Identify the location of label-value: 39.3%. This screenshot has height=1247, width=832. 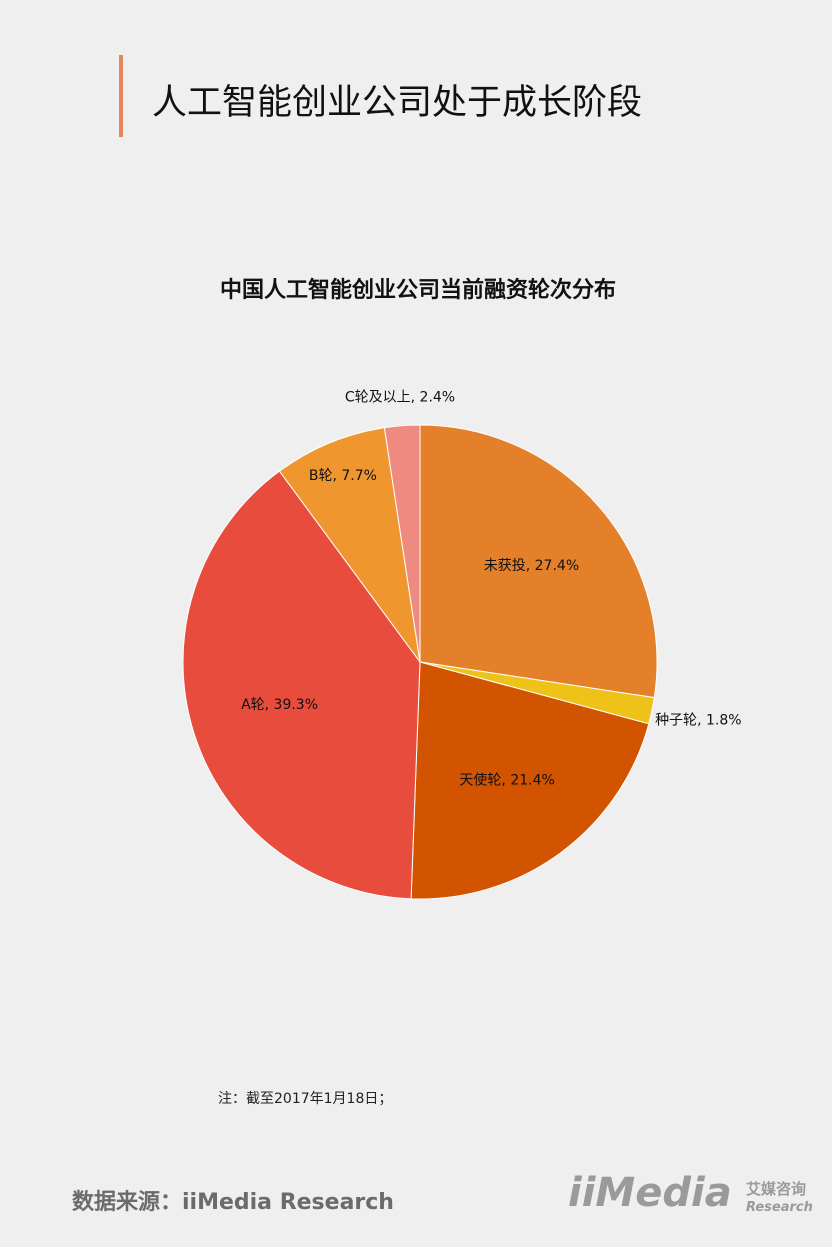
(296, 705).